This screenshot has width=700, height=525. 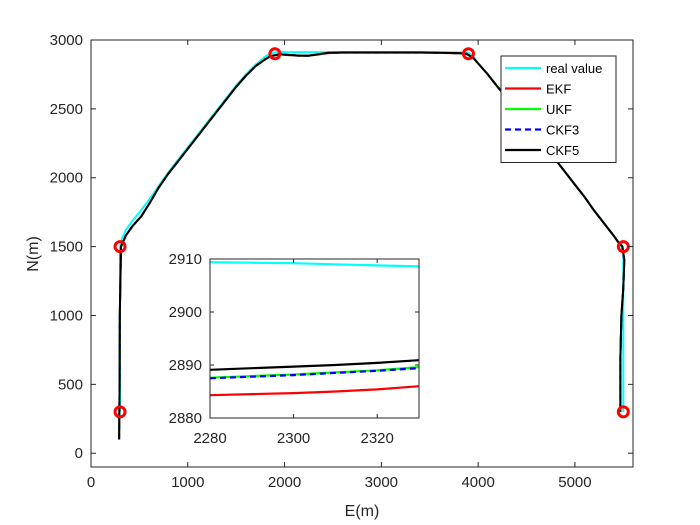 I want to click on legend-label-ukf: UKF, so click(x=559, y=109).